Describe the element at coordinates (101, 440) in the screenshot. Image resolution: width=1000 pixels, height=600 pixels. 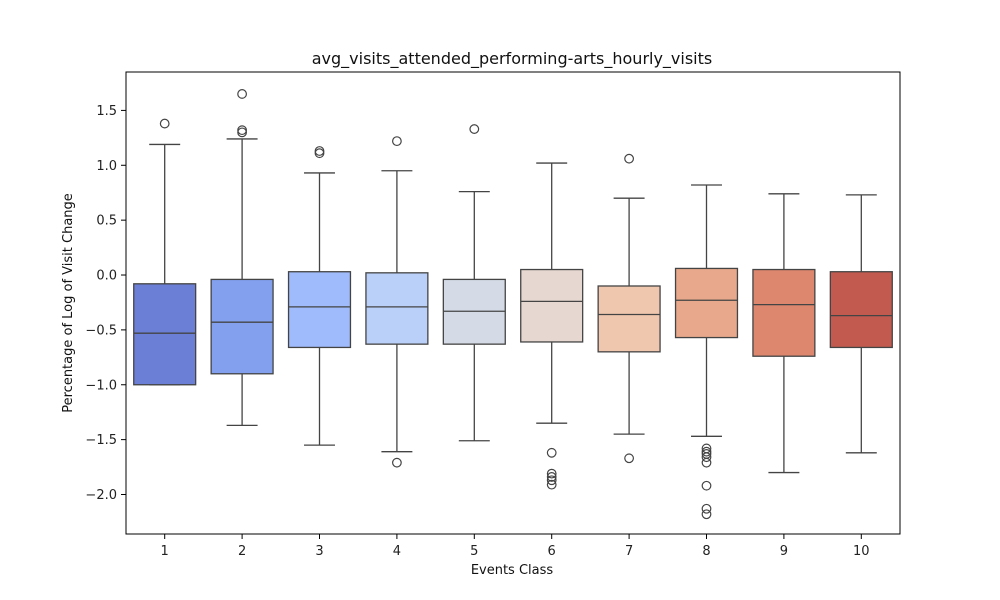
I see `y-tick-label: −1.5` at that location.